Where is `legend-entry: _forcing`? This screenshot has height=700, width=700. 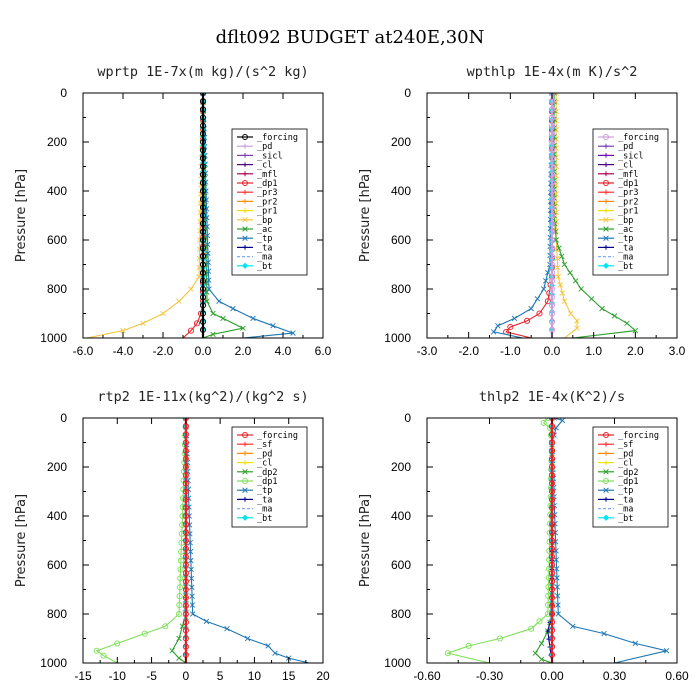 legend-entry: _forcing is located at coordinates (267, 138).